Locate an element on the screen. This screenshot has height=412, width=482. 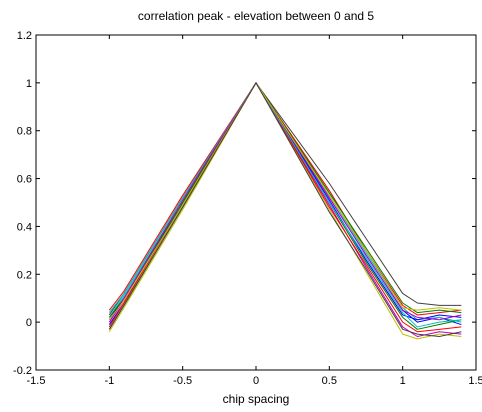
y-tick-label: 1.2 is located at coordinates (24, 36).